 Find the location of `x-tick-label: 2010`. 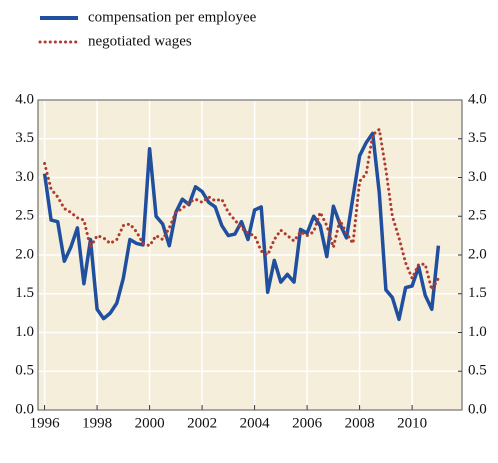

x-tick-label: 2010 is located at coordinates (412, 423).